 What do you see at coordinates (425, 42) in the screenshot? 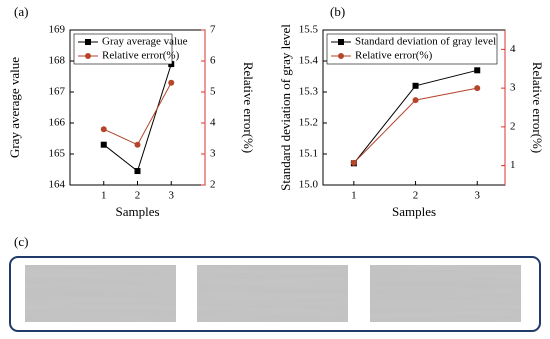
I see `legend-label: Standard deviation of gray level` at bounding box center [425, 42].